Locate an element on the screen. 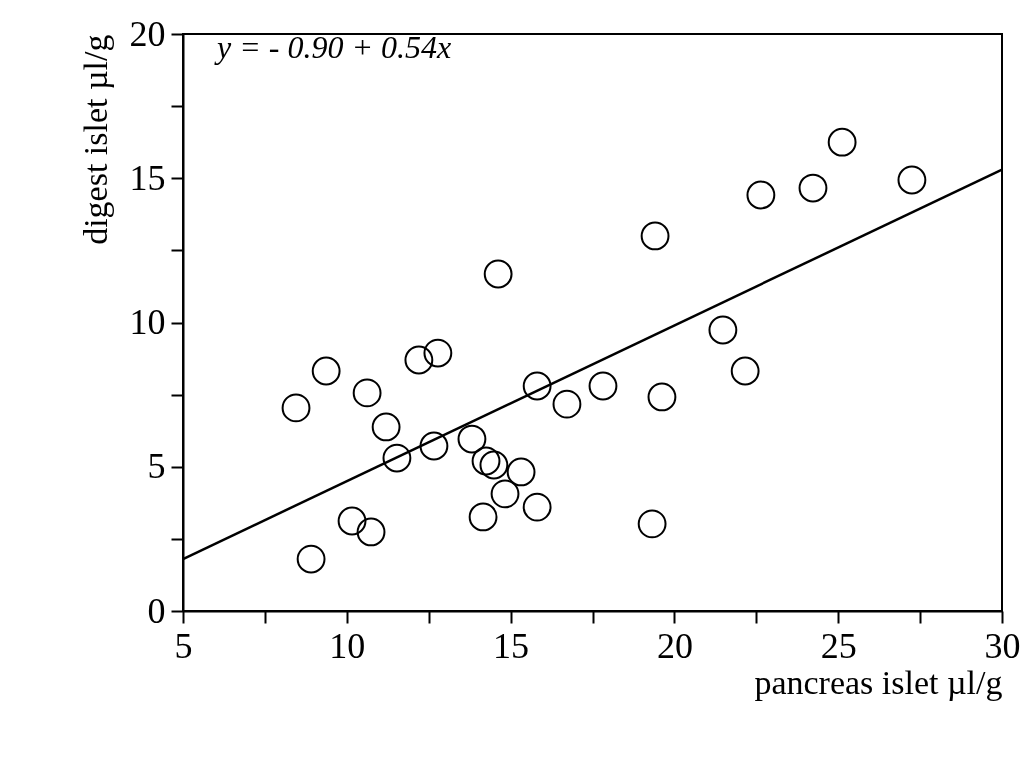 The image size is (1034, 766). y-tick-label: 15 is located at coordinates (147, 177).